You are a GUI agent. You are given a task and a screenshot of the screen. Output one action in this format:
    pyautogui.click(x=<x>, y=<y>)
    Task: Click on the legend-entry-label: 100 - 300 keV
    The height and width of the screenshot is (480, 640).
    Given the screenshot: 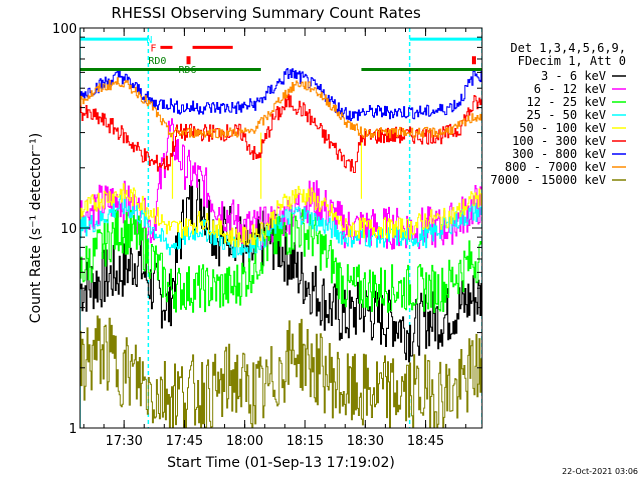 What is the action you would take?
    pyautogui.click(x=559, y=141)
    